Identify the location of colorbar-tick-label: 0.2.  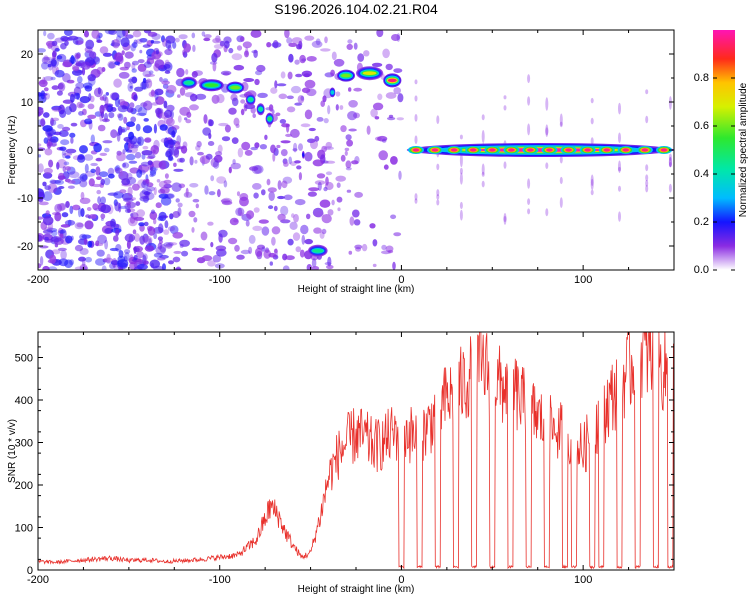
(701, 222).